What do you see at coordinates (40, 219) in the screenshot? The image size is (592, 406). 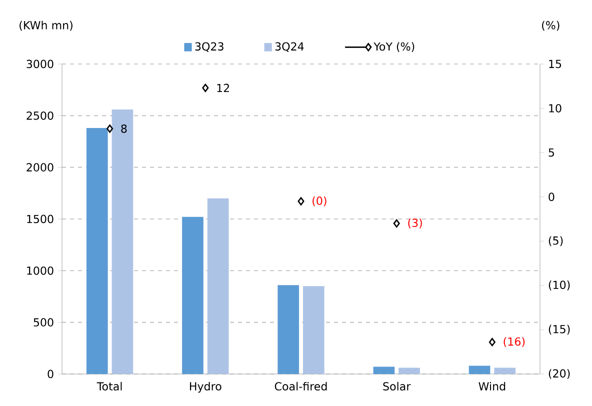 I see `y-tick-label: 1500` at bounding box center [40, 219].